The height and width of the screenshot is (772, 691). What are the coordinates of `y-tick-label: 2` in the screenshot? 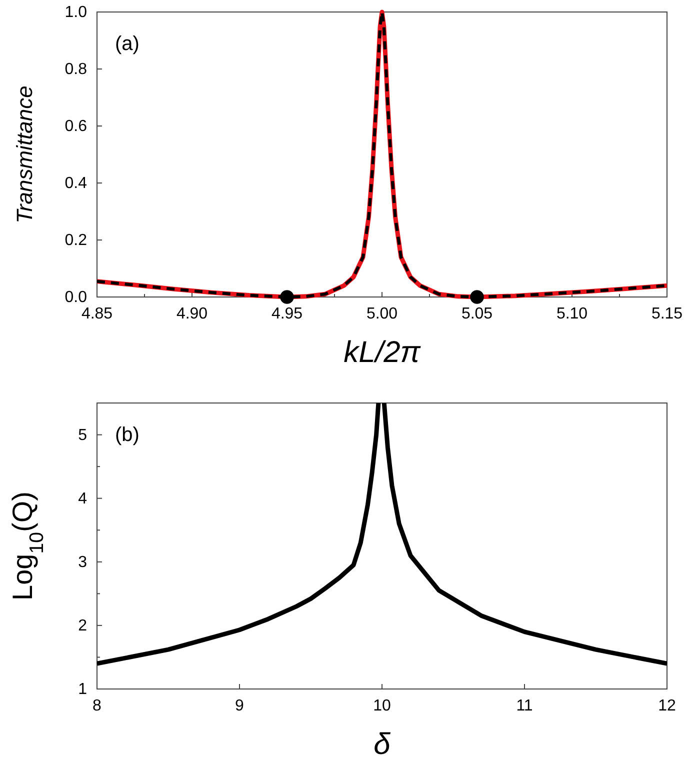 It's located at (83, 626).